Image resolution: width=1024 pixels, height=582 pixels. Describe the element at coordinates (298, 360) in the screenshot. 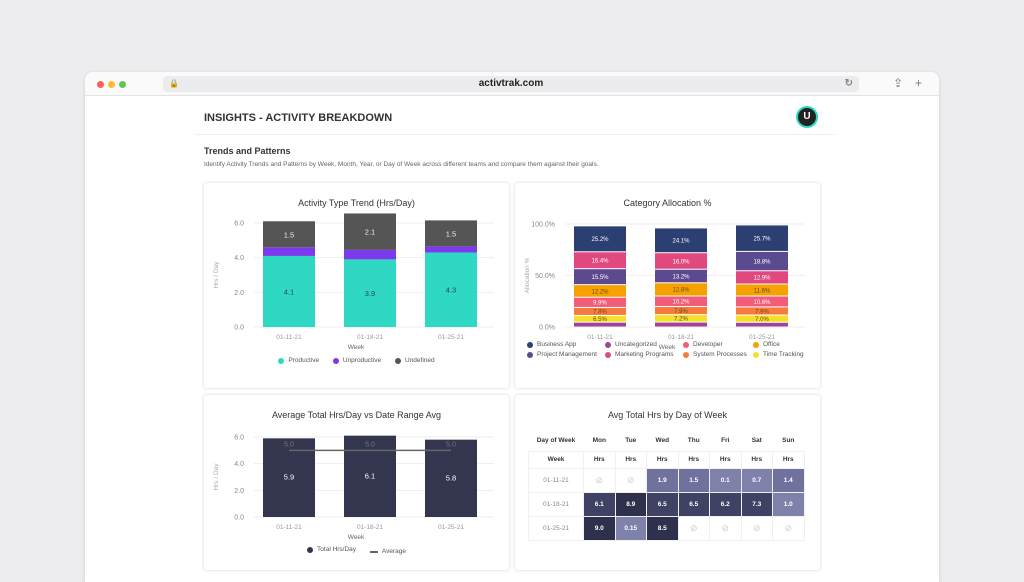

I see `legend-productive: Productive` at that location.